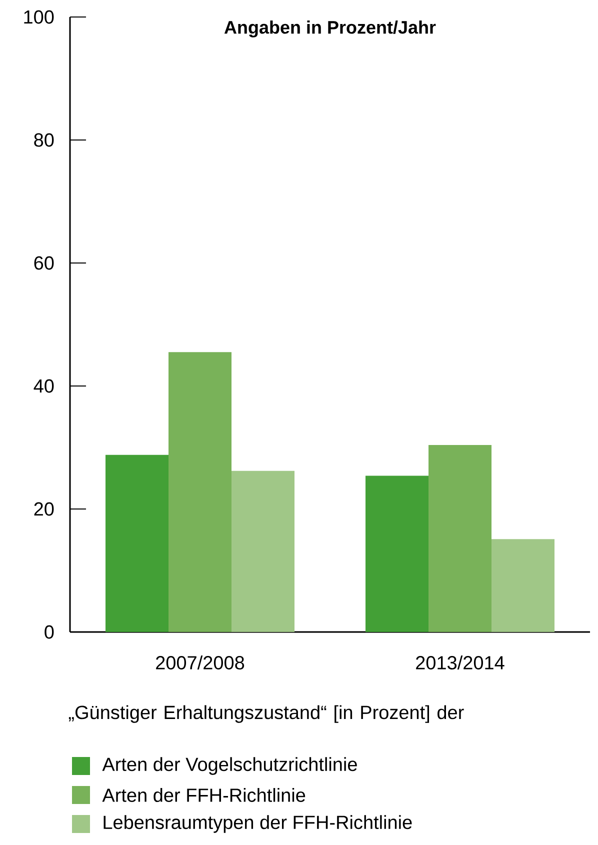 The height and width of the screenshot is (845, 598). I want to click on chart-title: Angaben in Prozent/Jahr, so click(330, 29).